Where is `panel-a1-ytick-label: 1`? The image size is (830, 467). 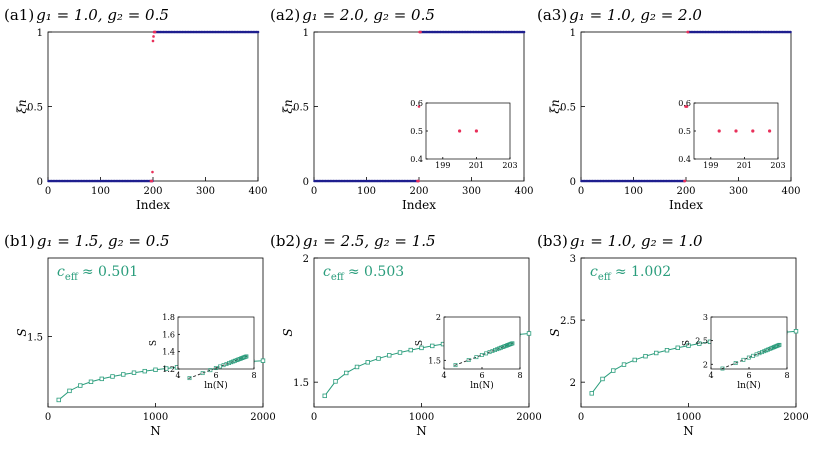 panel-a1-ytick-label: 1 is located at coordinates (40, 33).